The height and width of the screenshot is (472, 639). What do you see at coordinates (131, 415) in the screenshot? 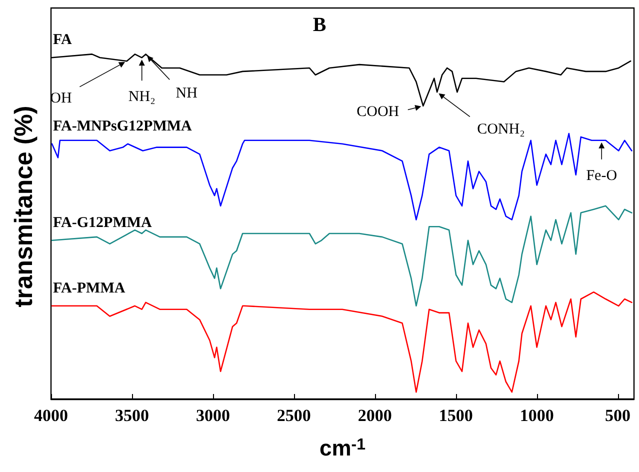
I see `x-tick-label: 3500` at bounding box center [131, 415].